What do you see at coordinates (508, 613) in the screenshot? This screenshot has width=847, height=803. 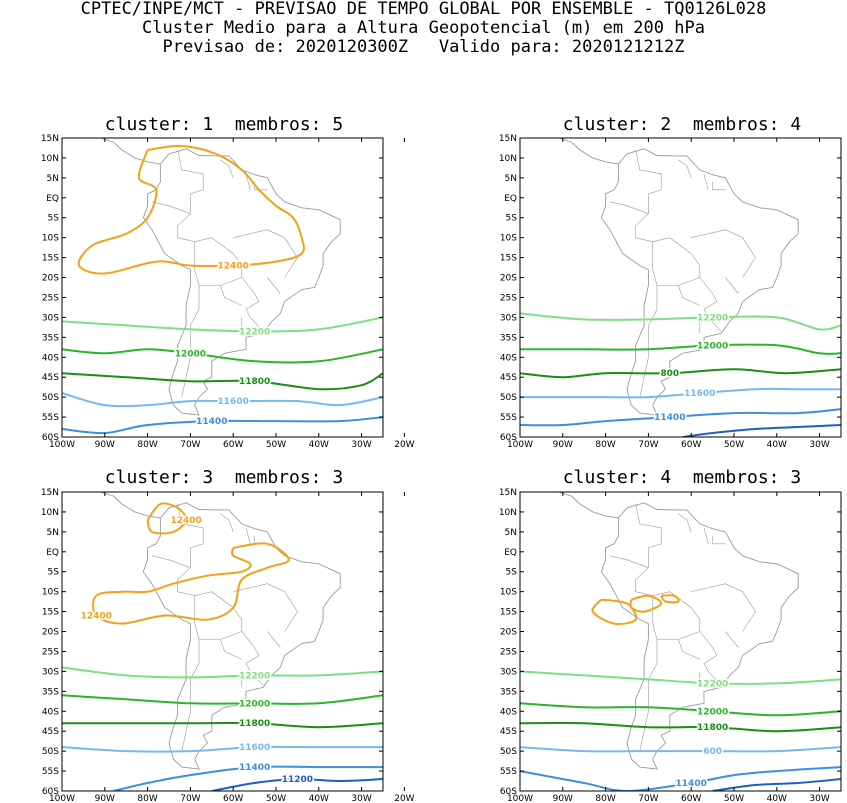 I see `y-tick-label: 15S` at bounding box center [508, 613].